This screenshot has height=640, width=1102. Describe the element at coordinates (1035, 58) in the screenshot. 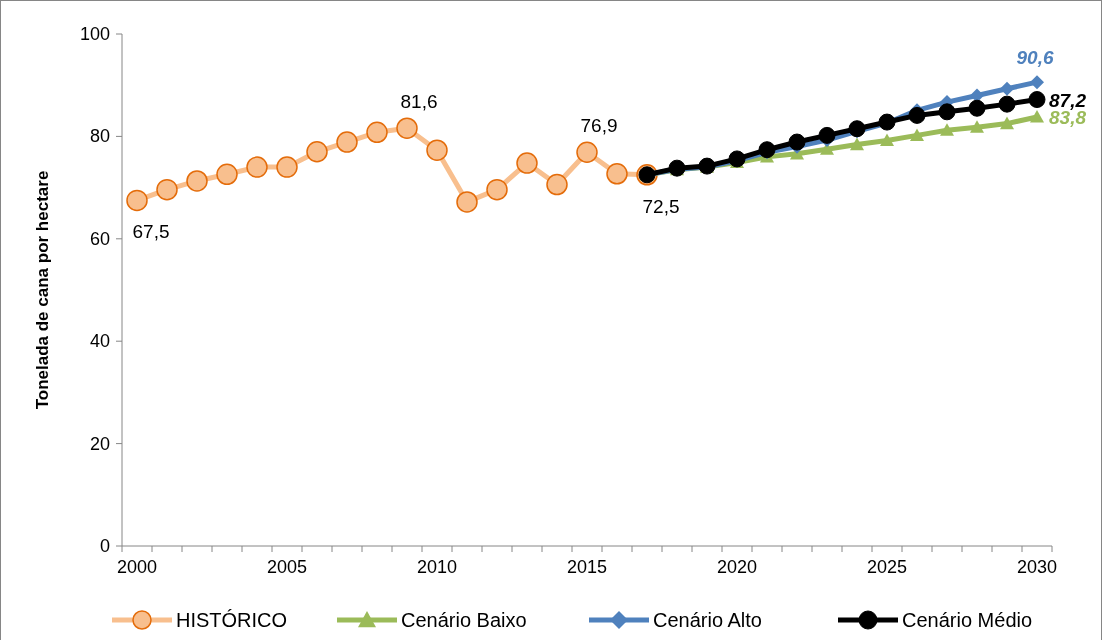

I see `data-label: 90,6` at that location.